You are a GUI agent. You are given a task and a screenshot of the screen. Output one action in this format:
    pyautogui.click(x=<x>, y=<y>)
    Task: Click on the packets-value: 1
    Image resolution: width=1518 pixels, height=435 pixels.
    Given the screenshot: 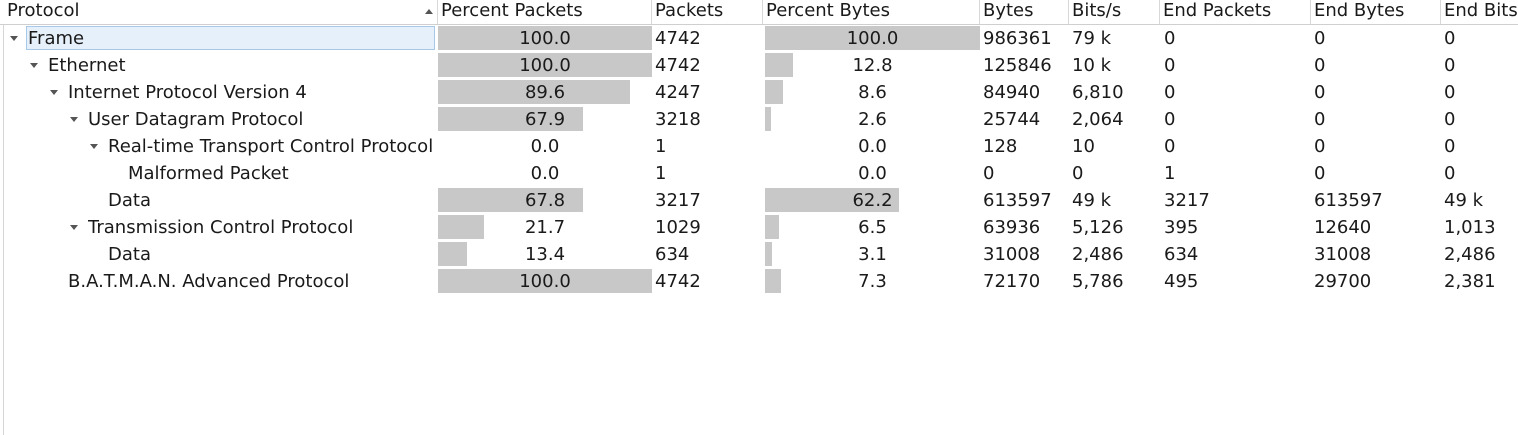 What is the action you would take?
    pyautogui.click(x=661, y=146)
    